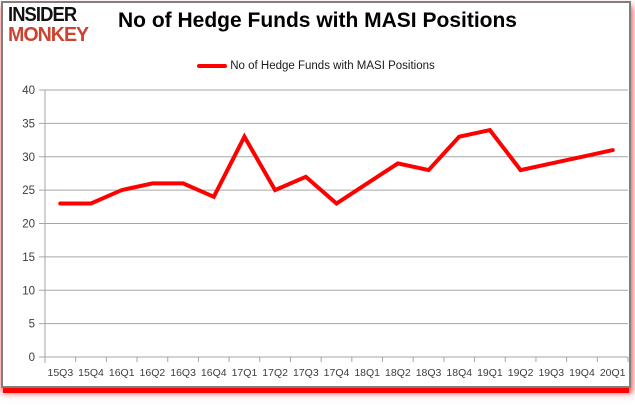  What do you see at coordinates (551, 373) in the screenshot?
I see `x-tick-label: 19Q3` at bounding box center [551, 373].